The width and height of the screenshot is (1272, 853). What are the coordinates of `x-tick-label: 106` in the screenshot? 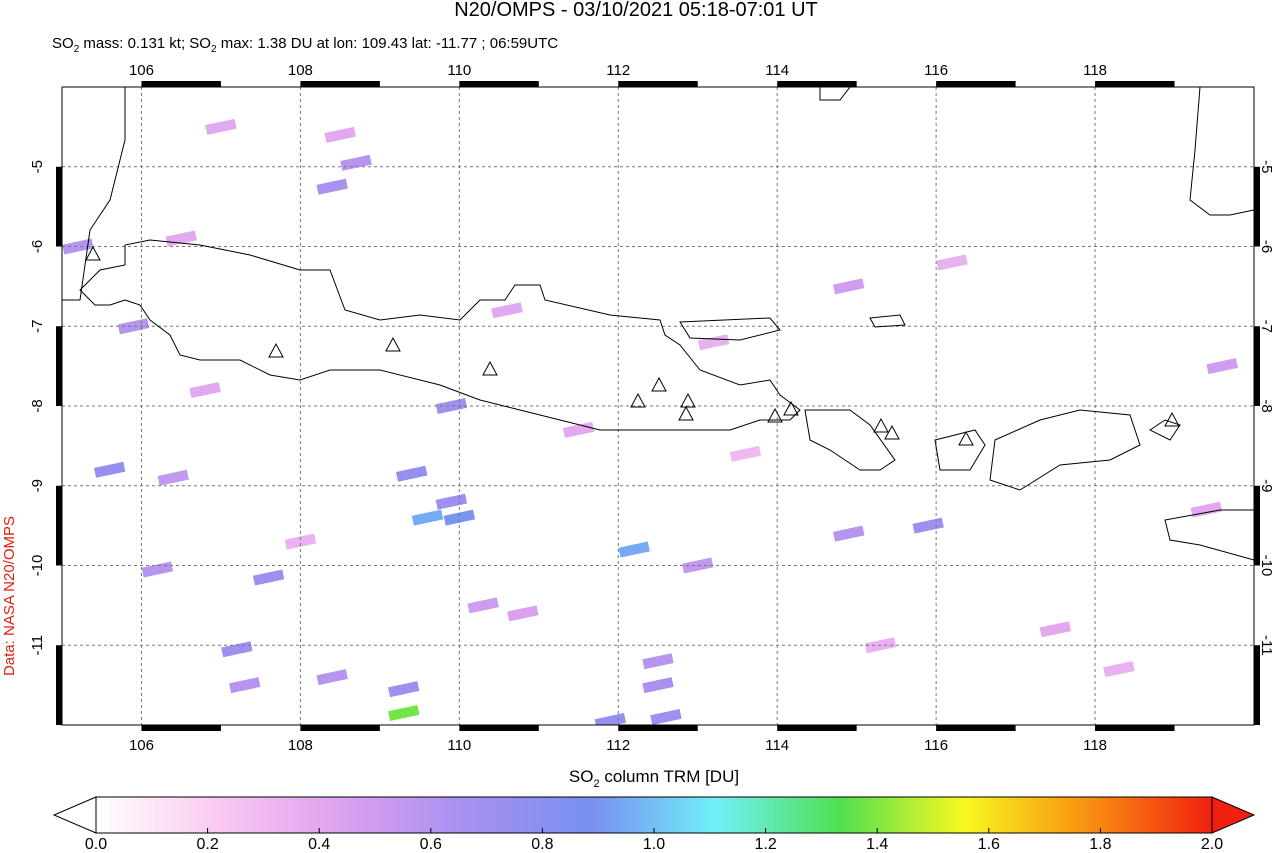 It's located at (141, 70).